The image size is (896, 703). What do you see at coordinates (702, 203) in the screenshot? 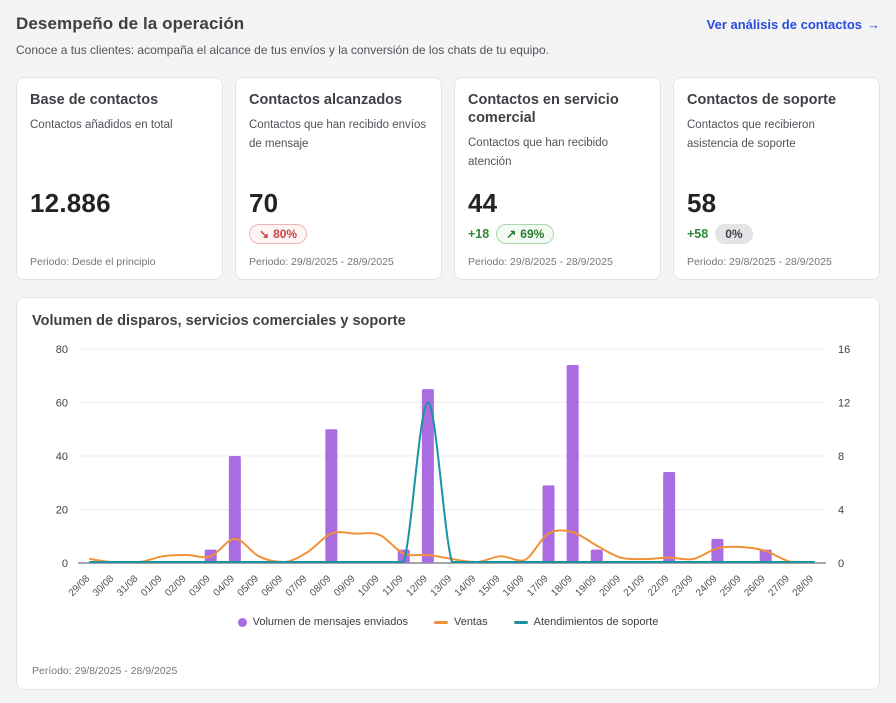
I see `card-value: 58` at bounding box center [702, 203].